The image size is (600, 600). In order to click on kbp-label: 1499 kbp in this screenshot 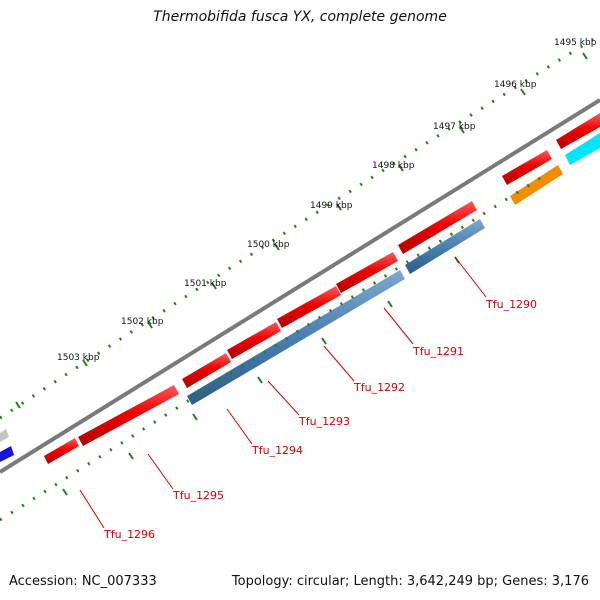, I will do `click(331, 206)`.